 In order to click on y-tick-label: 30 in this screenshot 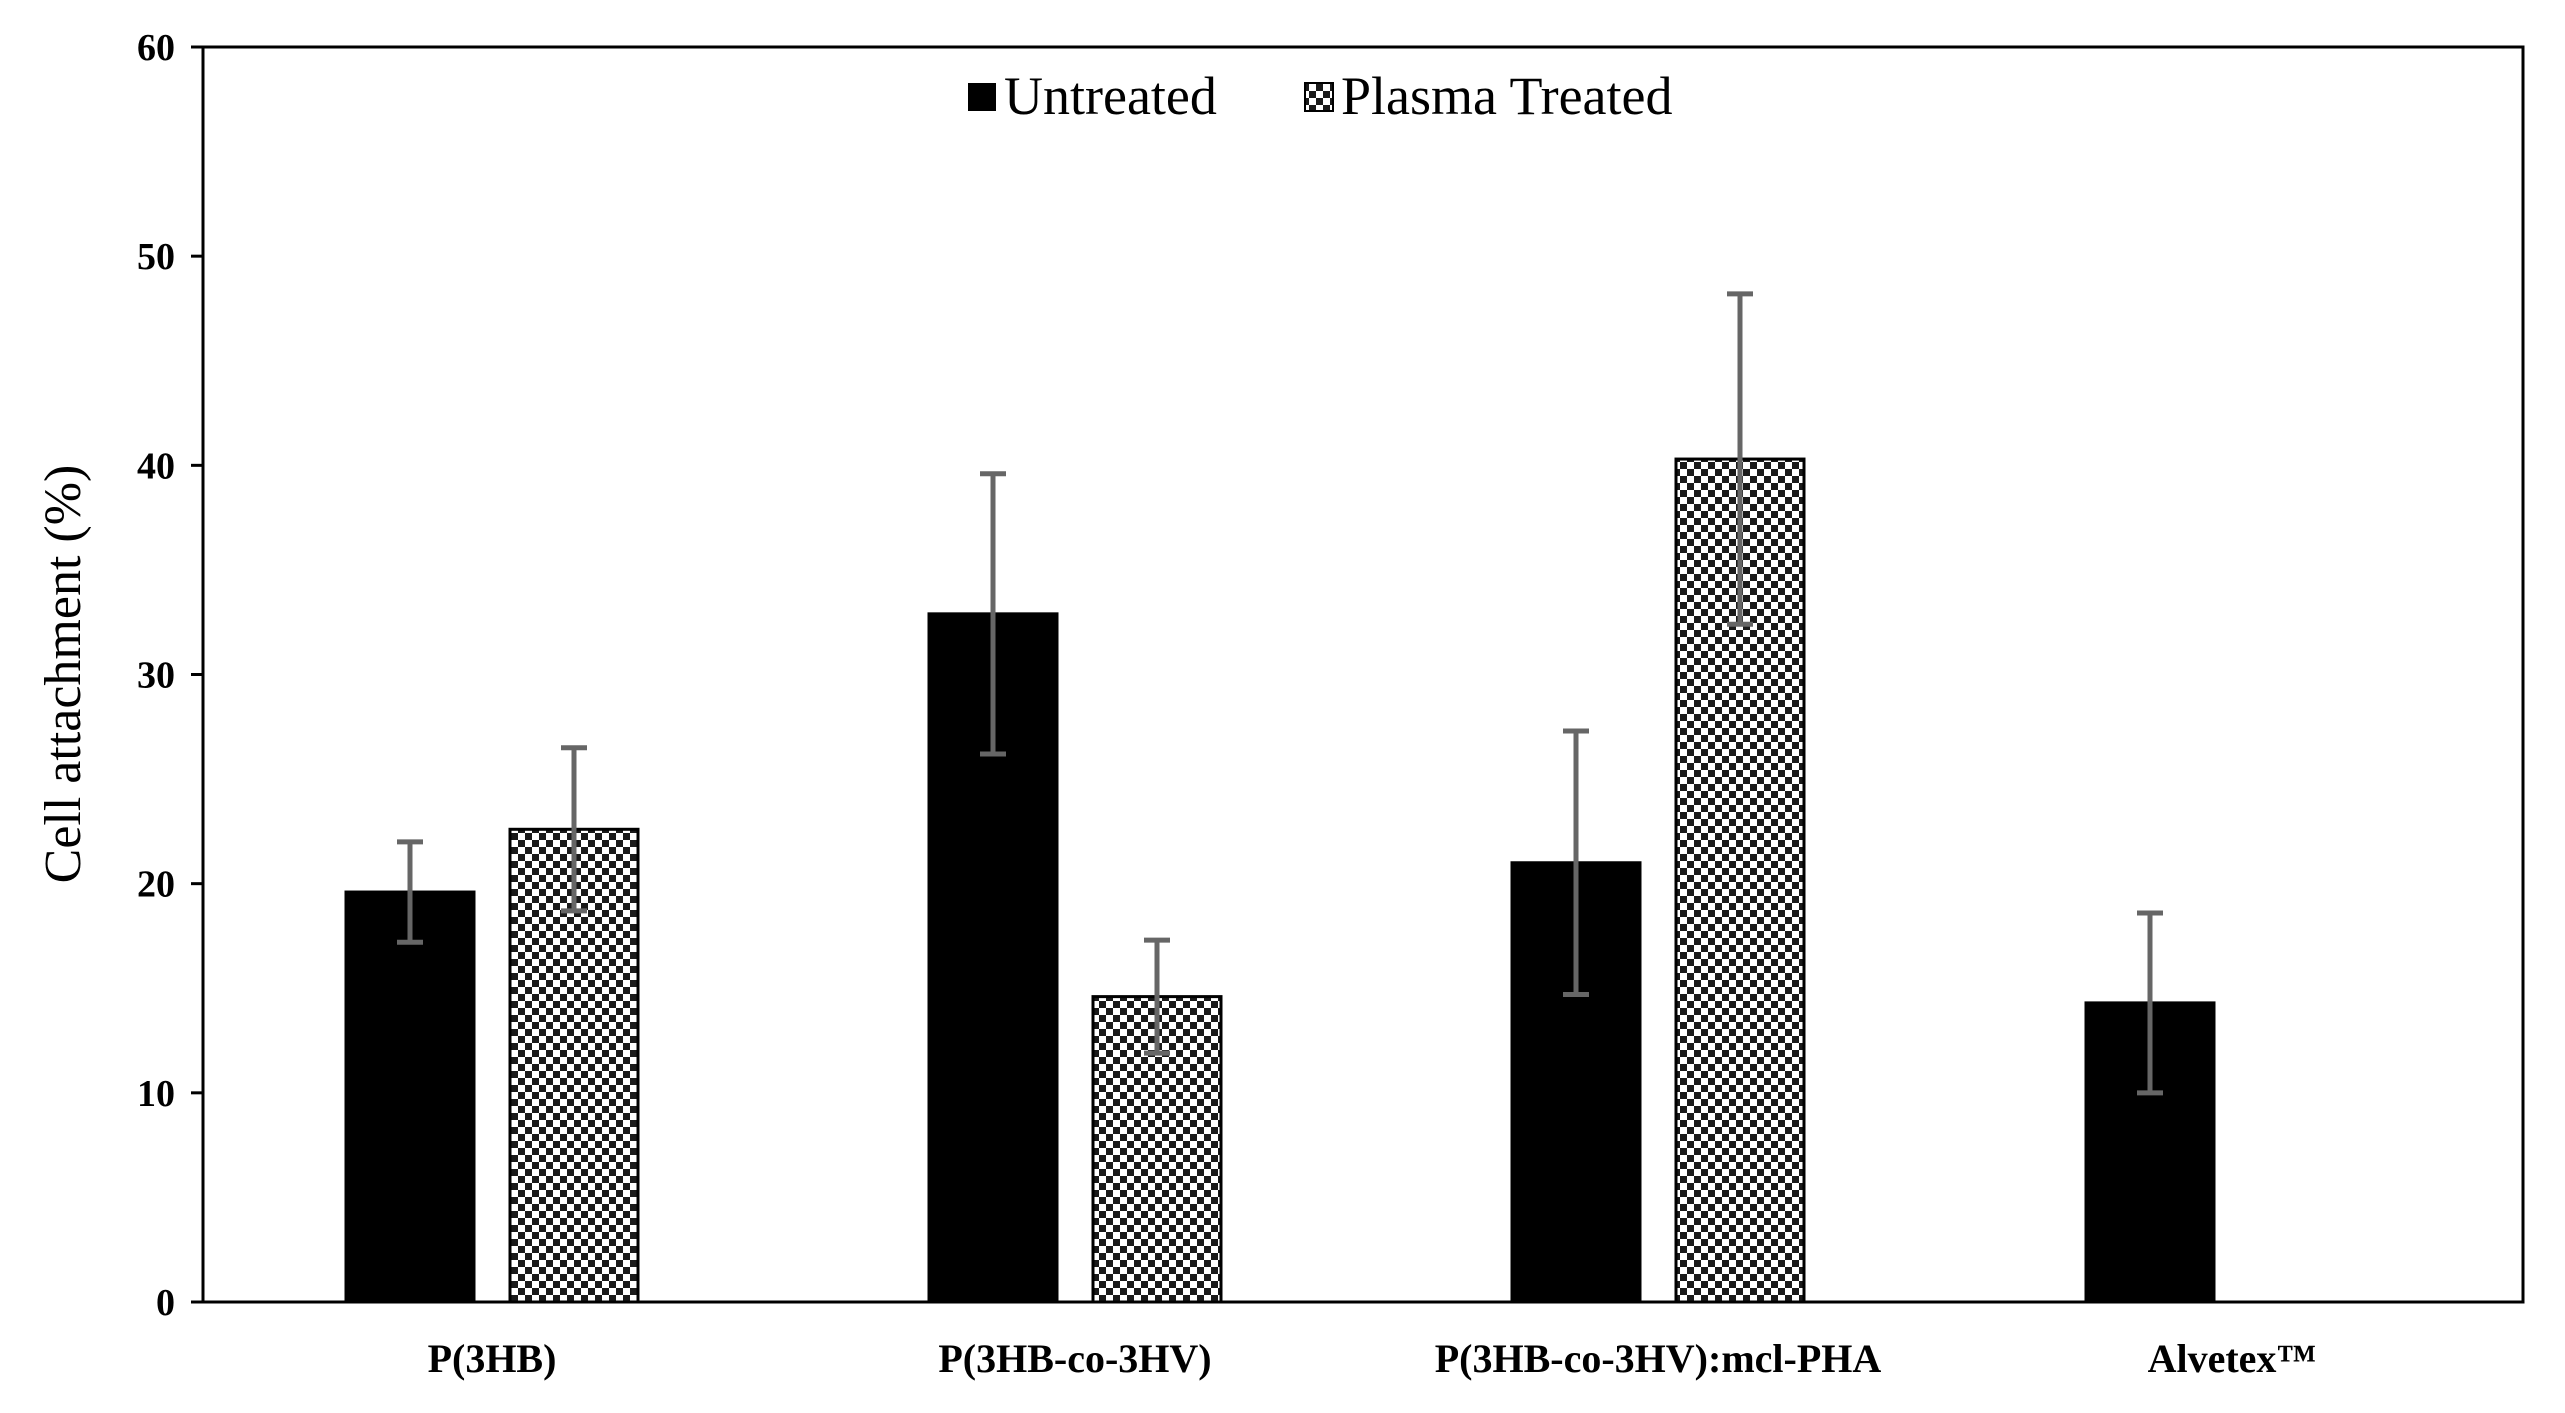, I will do `click(156, 676)`.